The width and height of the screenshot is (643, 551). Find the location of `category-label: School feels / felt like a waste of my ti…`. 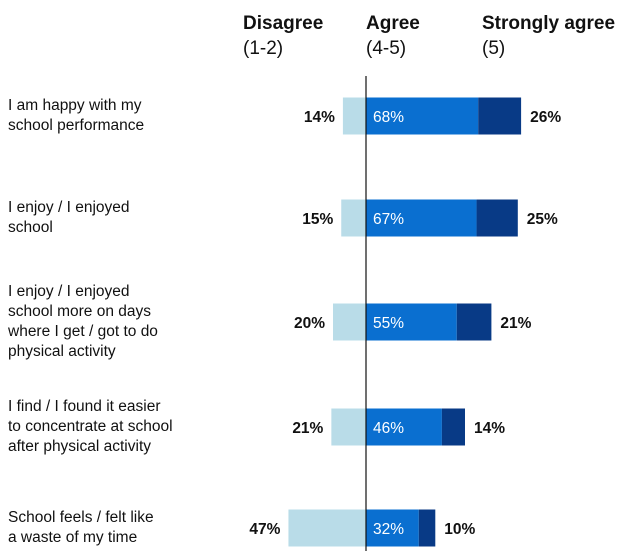

category-label: School feels / felt like a waste of my ti… is located at coordinates (123, 528).